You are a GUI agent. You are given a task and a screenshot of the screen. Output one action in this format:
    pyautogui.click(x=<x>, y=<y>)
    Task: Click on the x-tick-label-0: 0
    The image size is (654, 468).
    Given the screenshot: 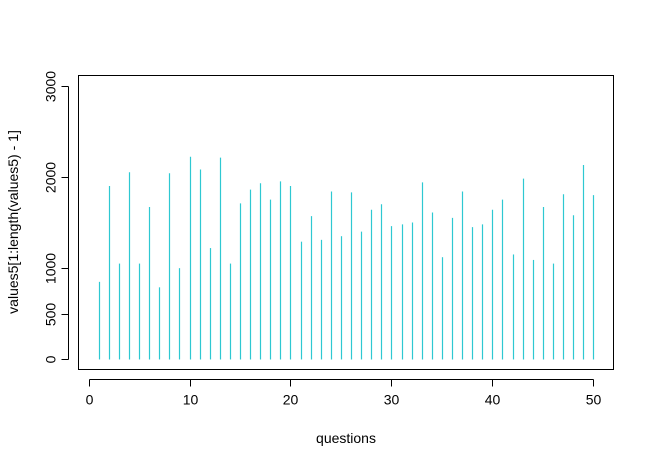 What is the action you would take?
    pyautogui.click(x=90, y=400)
    